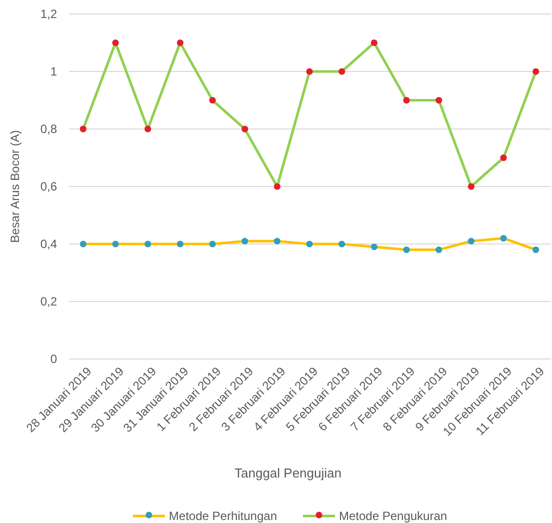  I want to click on y-tick-label: 1, so click(54, 71).